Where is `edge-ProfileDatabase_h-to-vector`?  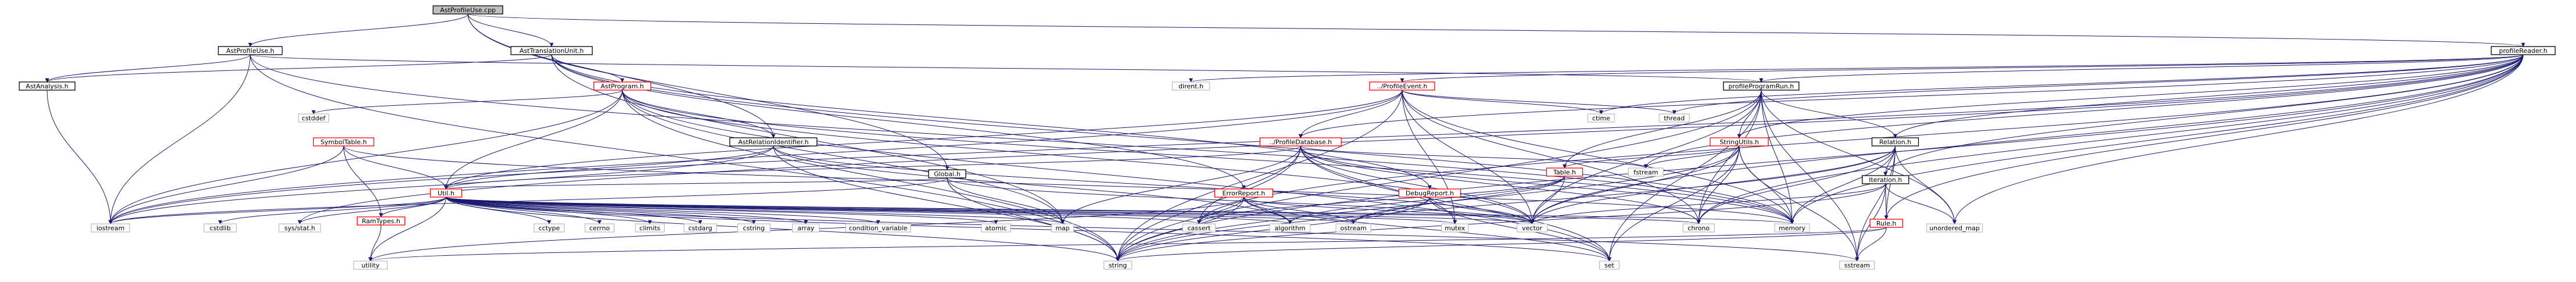 edge-ProfileDatabase_h-to-vector is located at coordinates (1417, 185).